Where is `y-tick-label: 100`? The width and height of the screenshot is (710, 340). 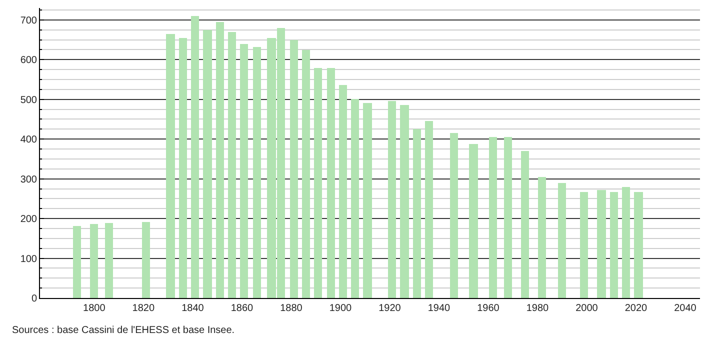 y-tick-label: 100 is located at coordinates (29, 259).